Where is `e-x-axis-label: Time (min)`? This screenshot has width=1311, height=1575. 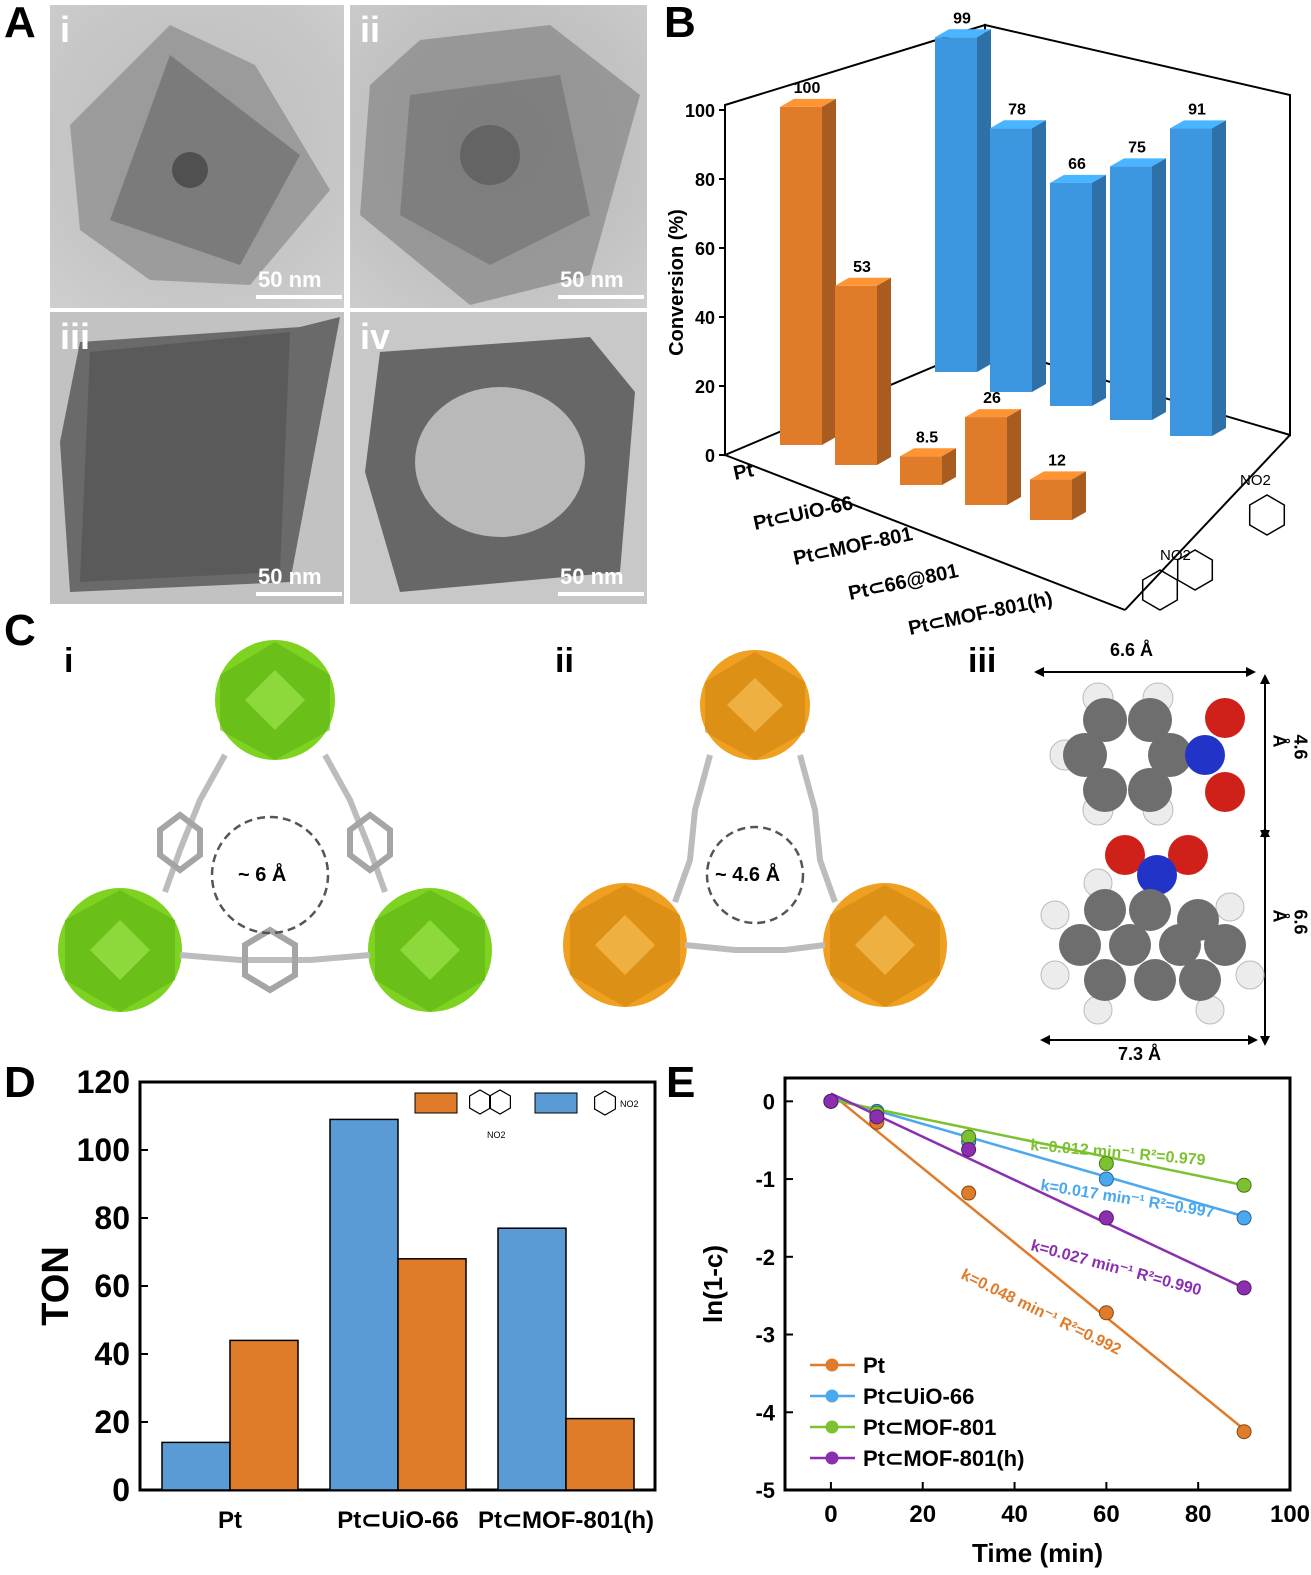 e-x-axis-label: Time (min) is located at coordinates (1037, 1553).